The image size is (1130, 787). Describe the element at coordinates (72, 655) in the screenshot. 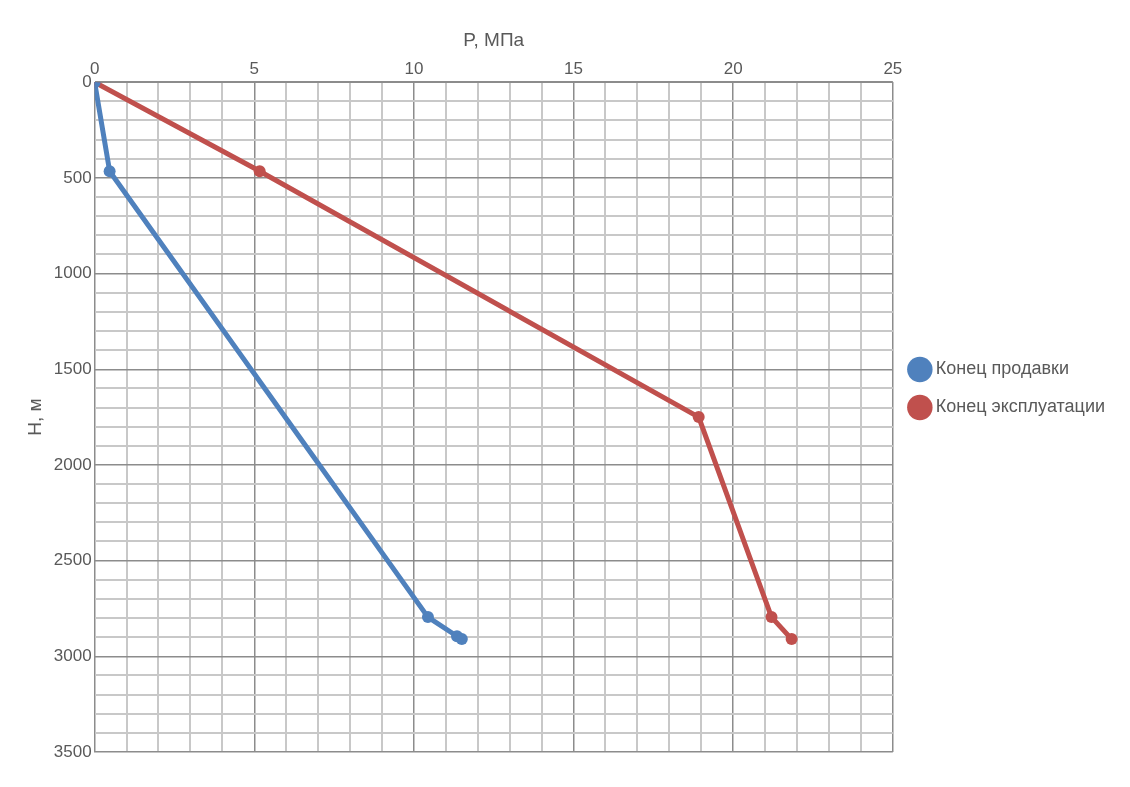

I see `y-tick-label: 3000` at that location.